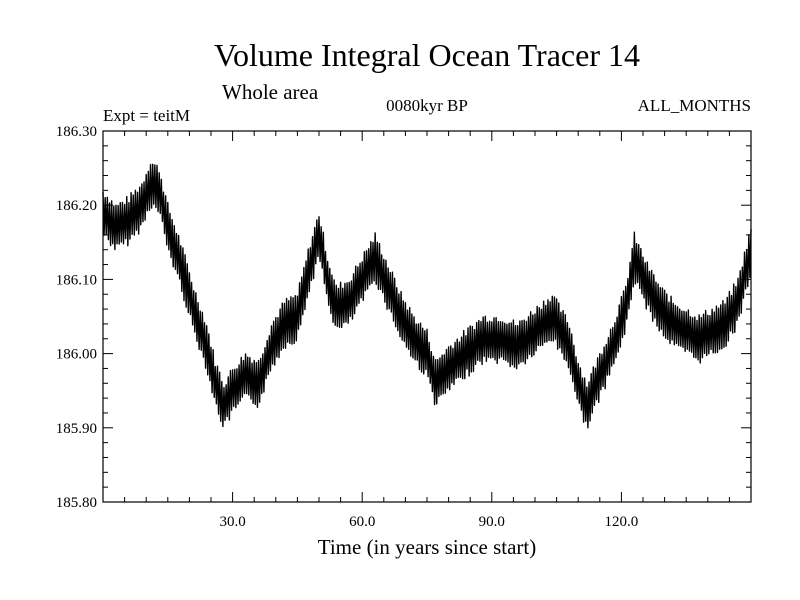 The height and width of the screenshot is (600, 800). Describe the element at coordinates (694, 105) in the screenshot. I see `months-label: ALL_MONTHS` at that location.